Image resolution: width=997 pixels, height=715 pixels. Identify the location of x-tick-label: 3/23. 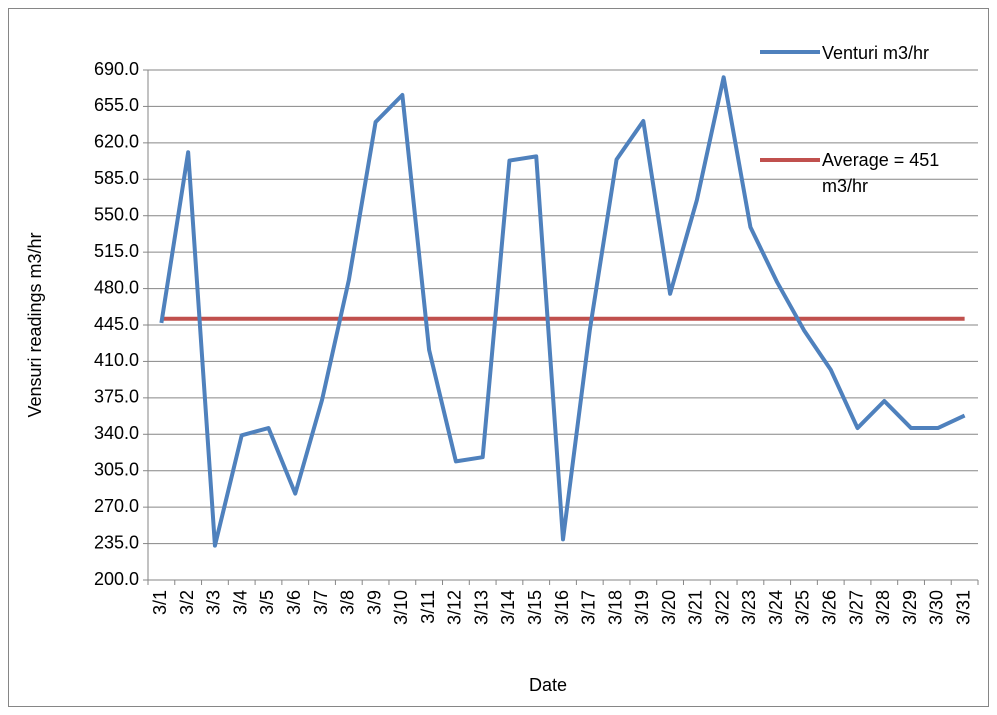
(749, 607).